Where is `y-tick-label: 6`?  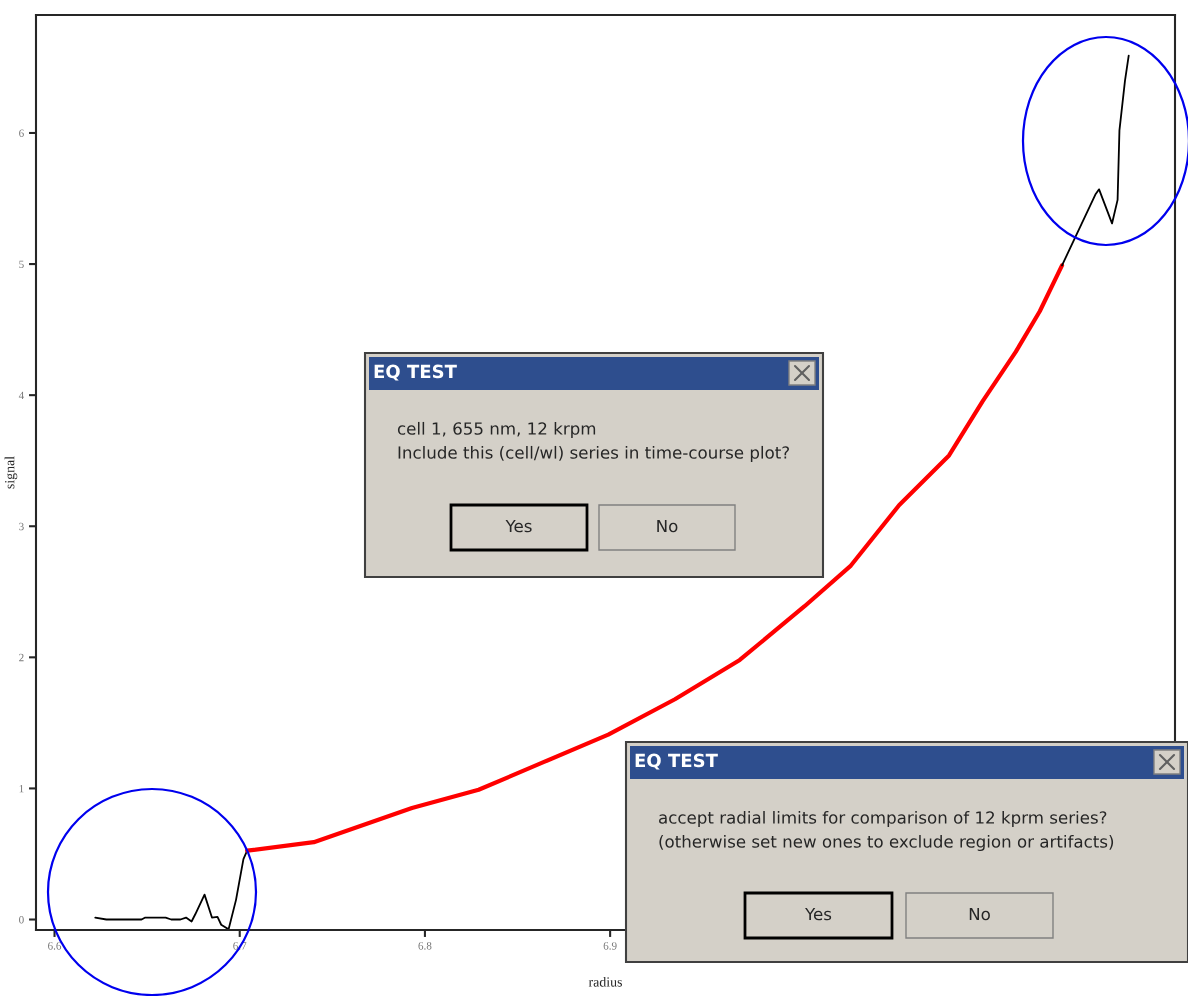 y-tick-label: 6 is located at coordinates (21, 133).